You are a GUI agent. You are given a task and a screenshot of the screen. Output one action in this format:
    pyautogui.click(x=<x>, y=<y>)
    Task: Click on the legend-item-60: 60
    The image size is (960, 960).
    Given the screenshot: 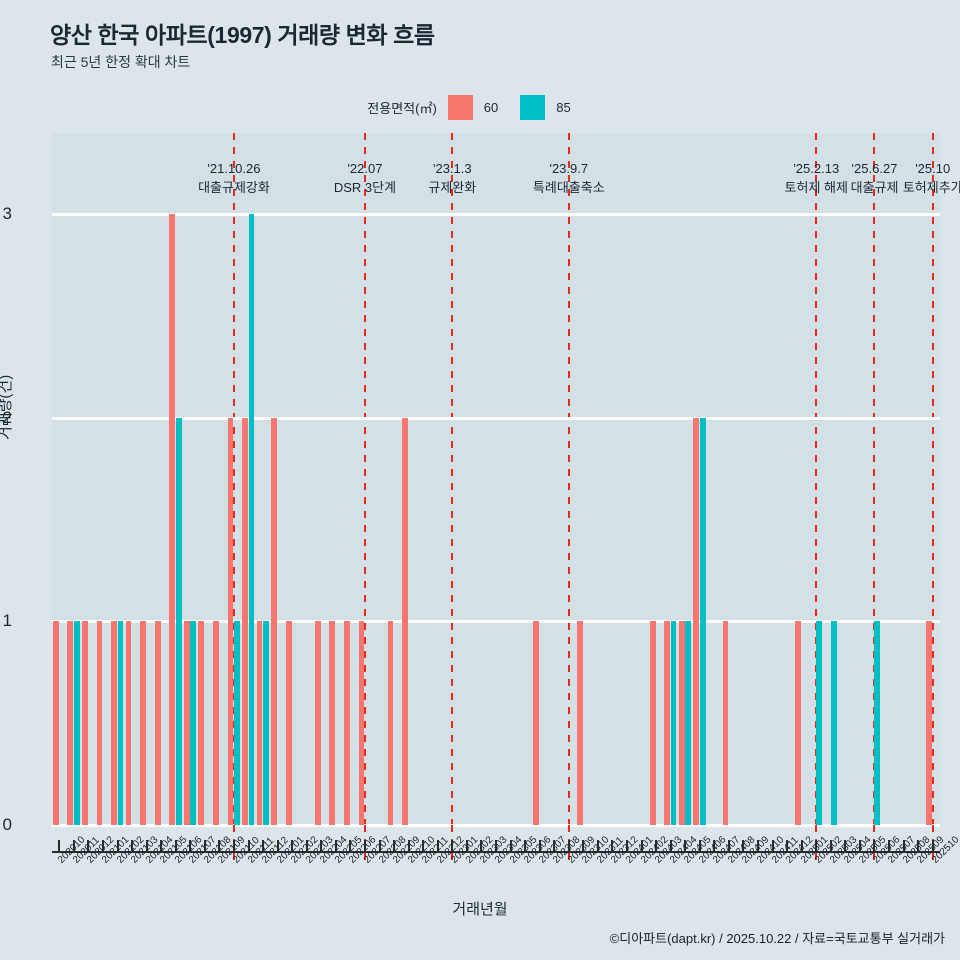 What is the action you would take?
    pyautogui.click(x=480, y=107)
    